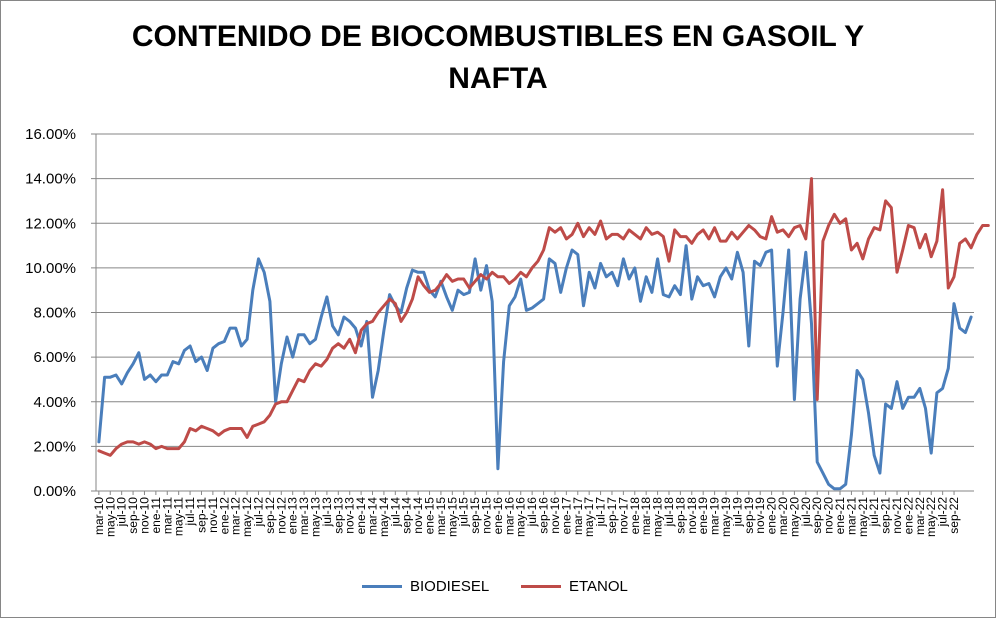  Describe the element at coordinates (908, 516) in the screenshot. I see `x-tick-label: ene-22` at that location.